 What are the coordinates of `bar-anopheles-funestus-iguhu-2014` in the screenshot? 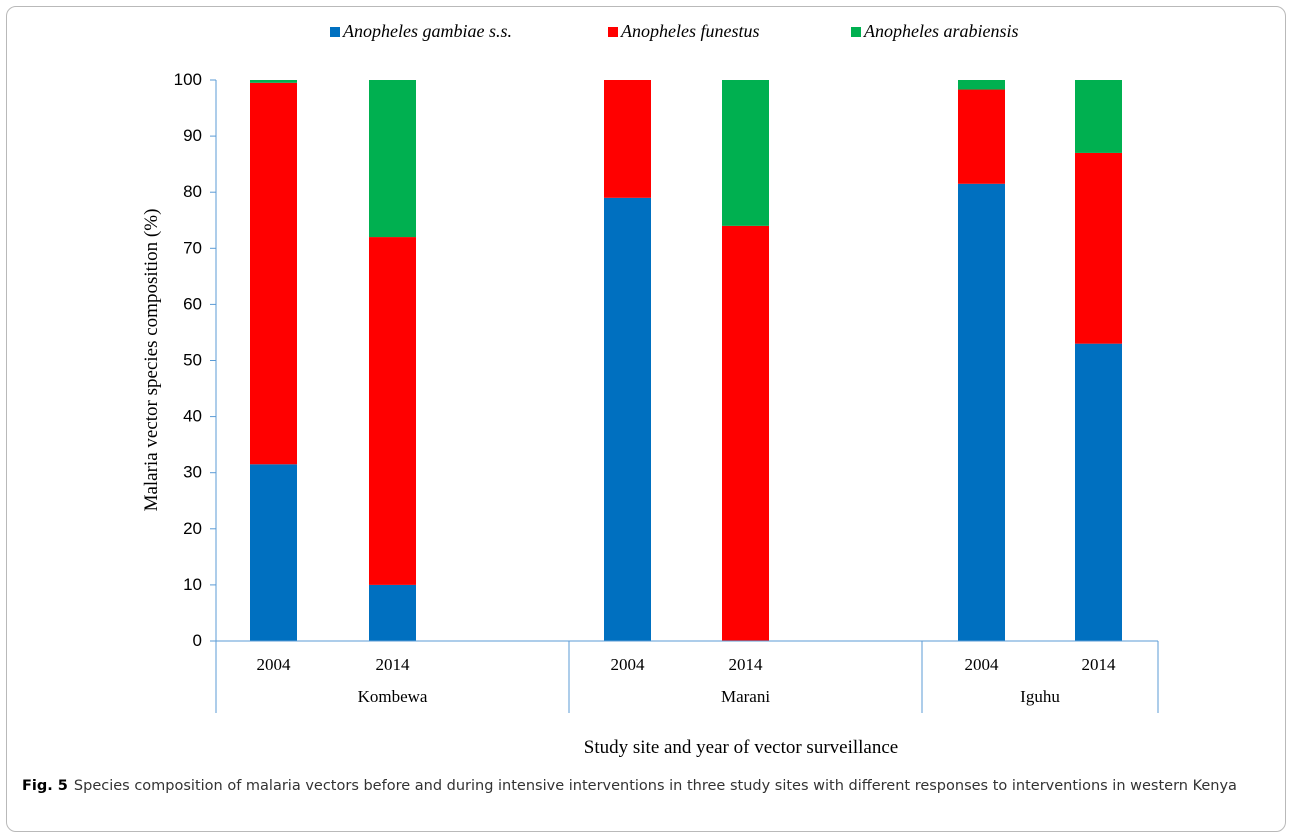 It's located at (1098, 248).